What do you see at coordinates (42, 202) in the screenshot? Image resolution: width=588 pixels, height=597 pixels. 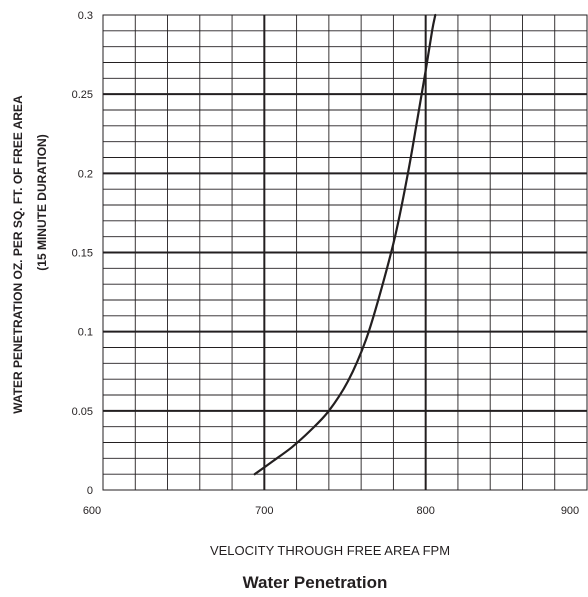 I see `y-axis-label-line-2: (15 MINUTE DURATION)` at bounding box center [42, 202].